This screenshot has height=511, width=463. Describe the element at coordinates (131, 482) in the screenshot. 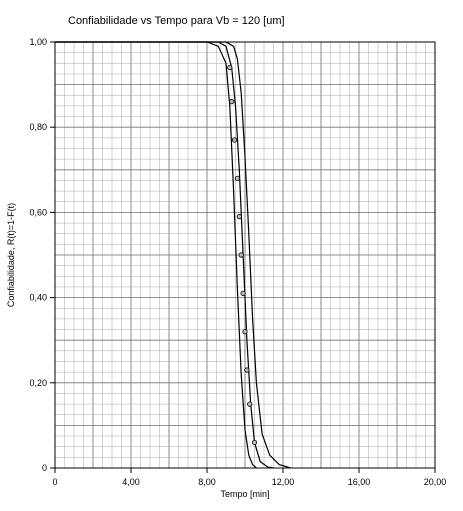

I see `x-tick-label: 4,00` at that location.